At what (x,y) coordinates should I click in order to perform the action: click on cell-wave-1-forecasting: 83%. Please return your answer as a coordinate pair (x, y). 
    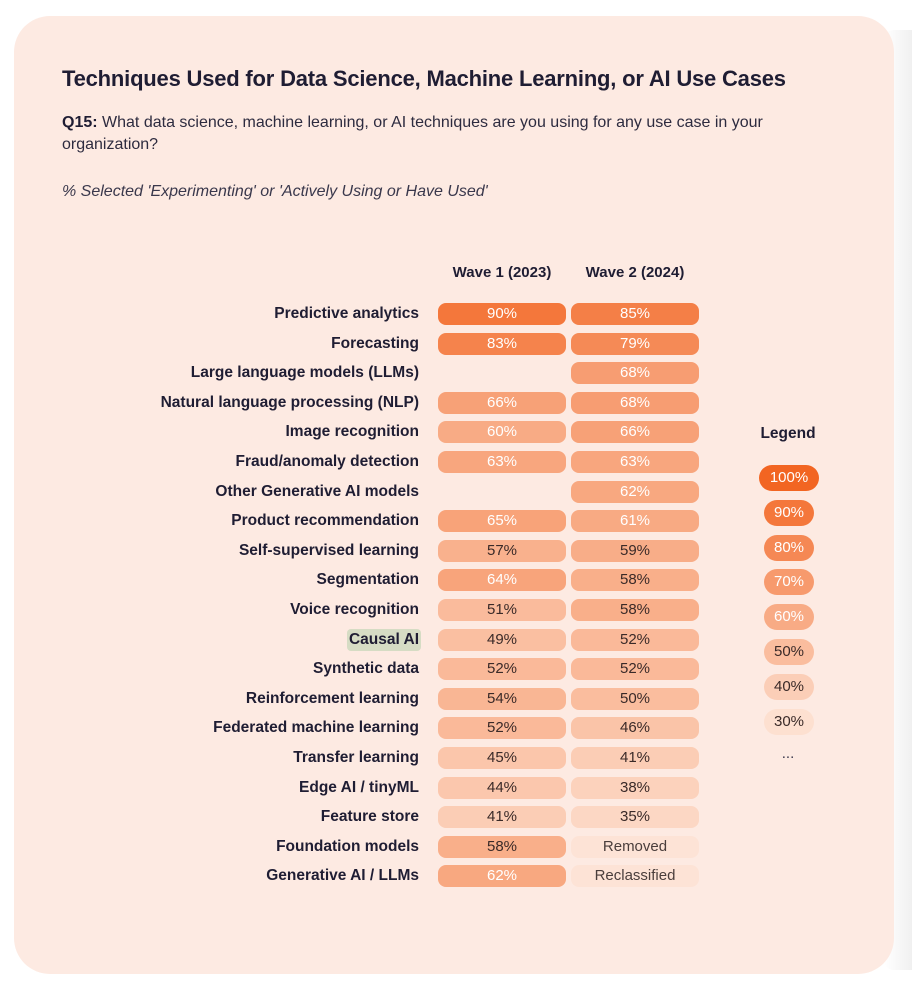
    Looking at the image, I should click on (502, 344).